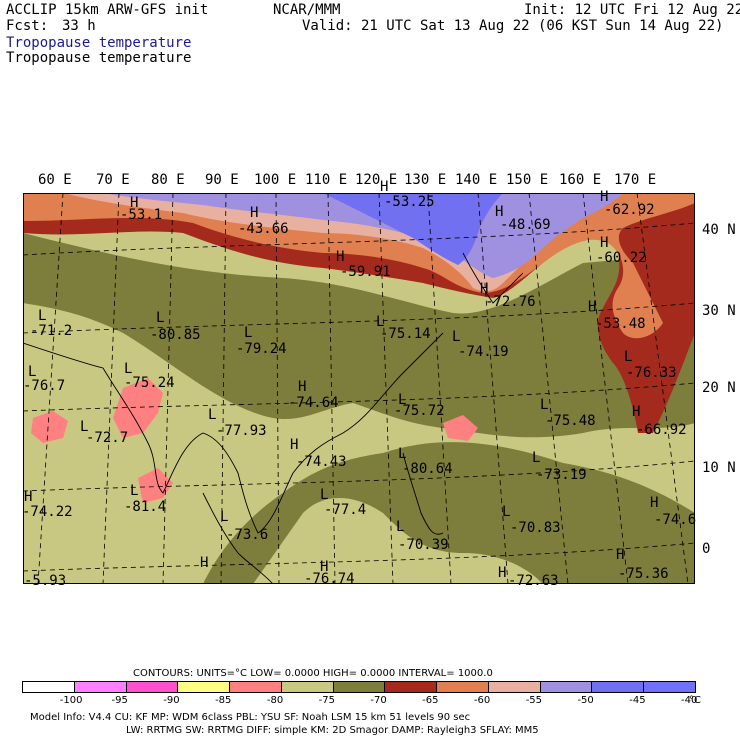 The height and width of the screenshot is (740, 740). I want to click on center-name: NCAR/MMM, so click(307, 10).